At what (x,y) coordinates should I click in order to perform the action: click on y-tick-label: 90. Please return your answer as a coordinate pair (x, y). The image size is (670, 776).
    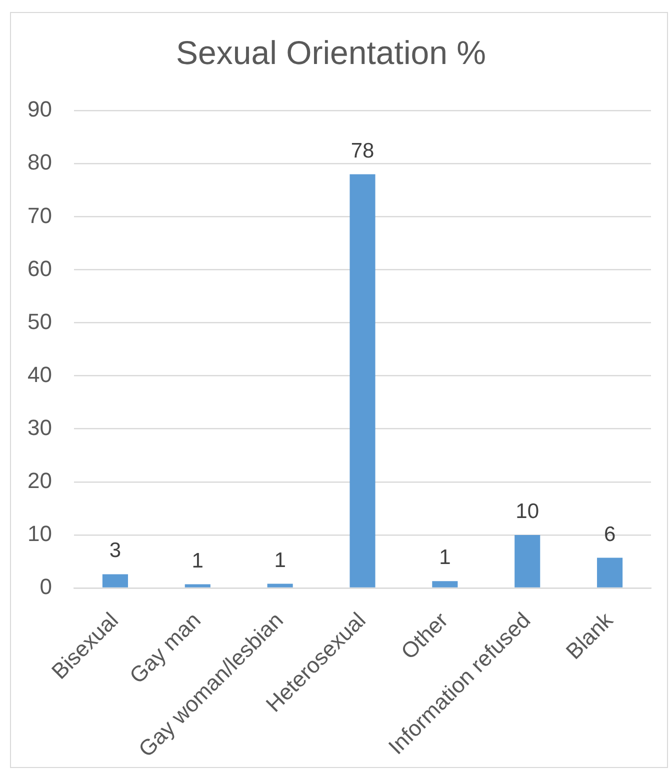
    Looking at the image, I should click on (40, 109).